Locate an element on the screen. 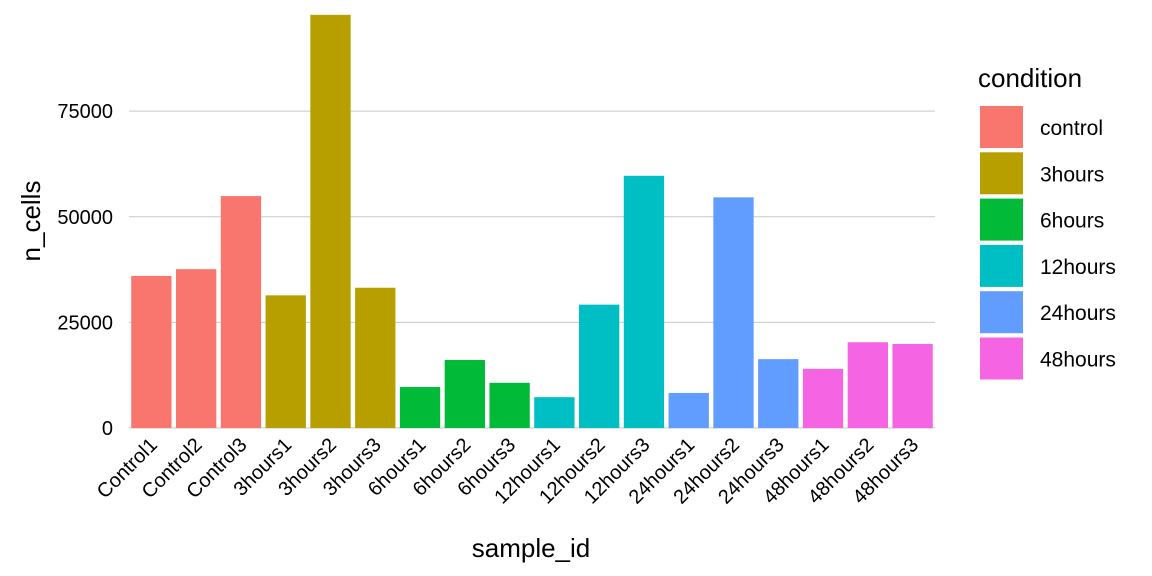 The image size is (1152, 576). bar-3hours3 is located at coordinates (375, 357).